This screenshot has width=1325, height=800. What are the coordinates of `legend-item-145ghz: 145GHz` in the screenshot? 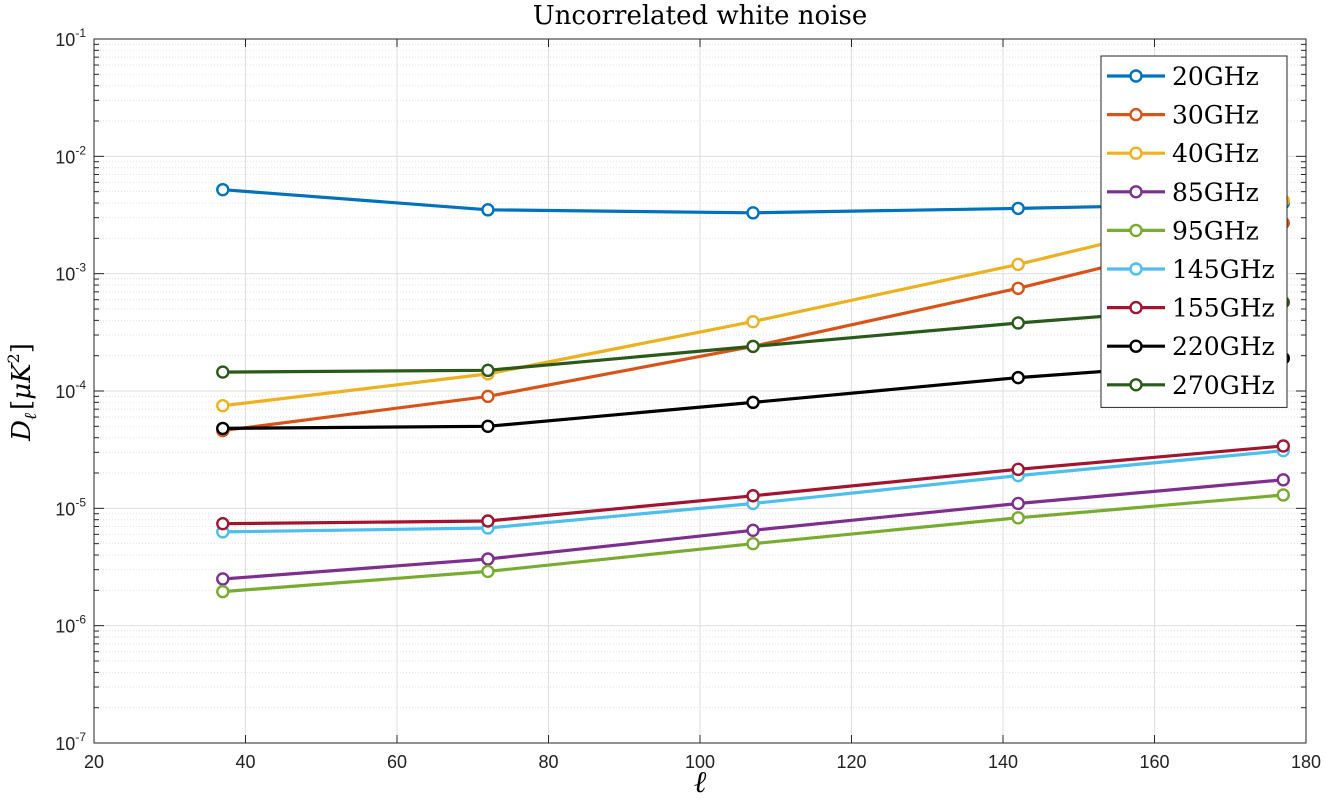 It's located at (1191, 269).